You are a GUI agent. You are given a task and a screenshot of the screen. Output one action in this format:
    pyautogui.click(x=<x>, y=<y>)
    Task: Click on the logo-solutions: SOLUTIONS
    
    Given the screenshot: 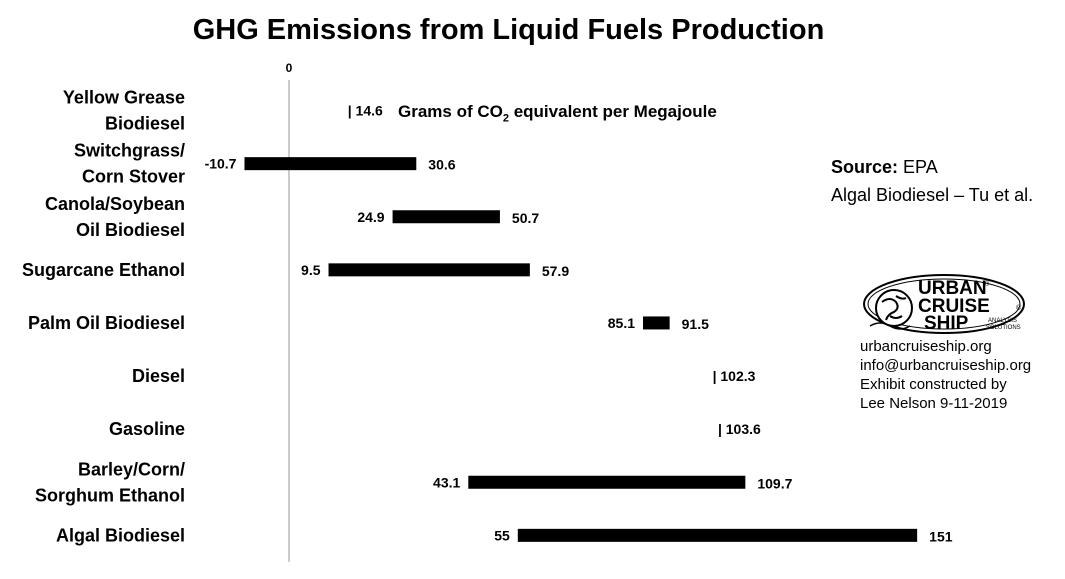 What is the action you would take?
    pyautogui.click(x=1003, y=328)
    